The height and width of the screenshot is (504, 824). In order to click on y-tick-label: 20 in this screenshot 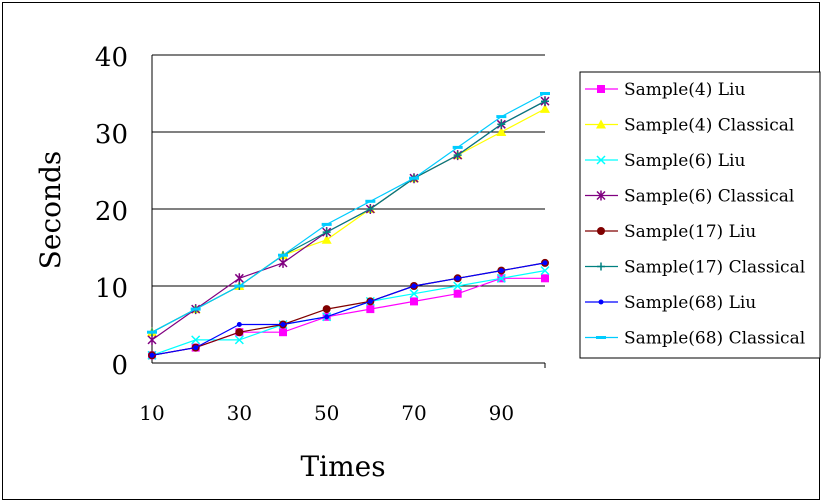, I will do `click(111, 212)`.